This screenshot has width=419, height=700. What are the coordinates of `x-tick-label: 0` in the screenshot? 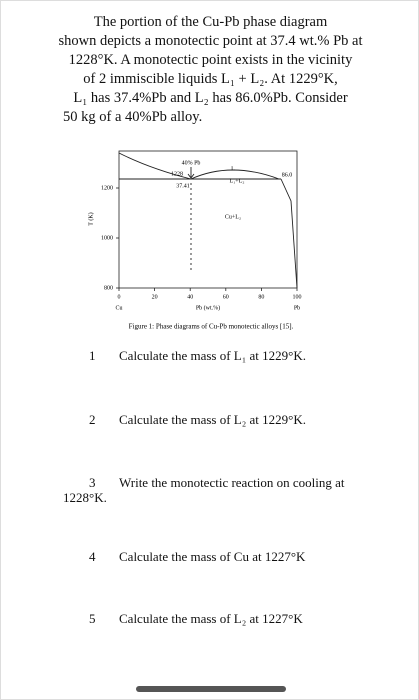 It's located at (119, 297).